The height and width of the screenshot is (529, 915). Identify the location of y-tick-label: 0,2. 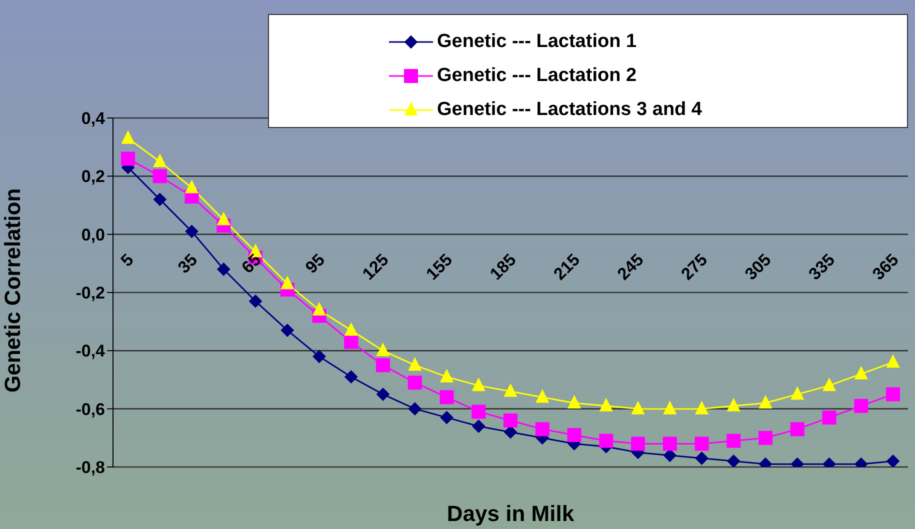
(93, 176).